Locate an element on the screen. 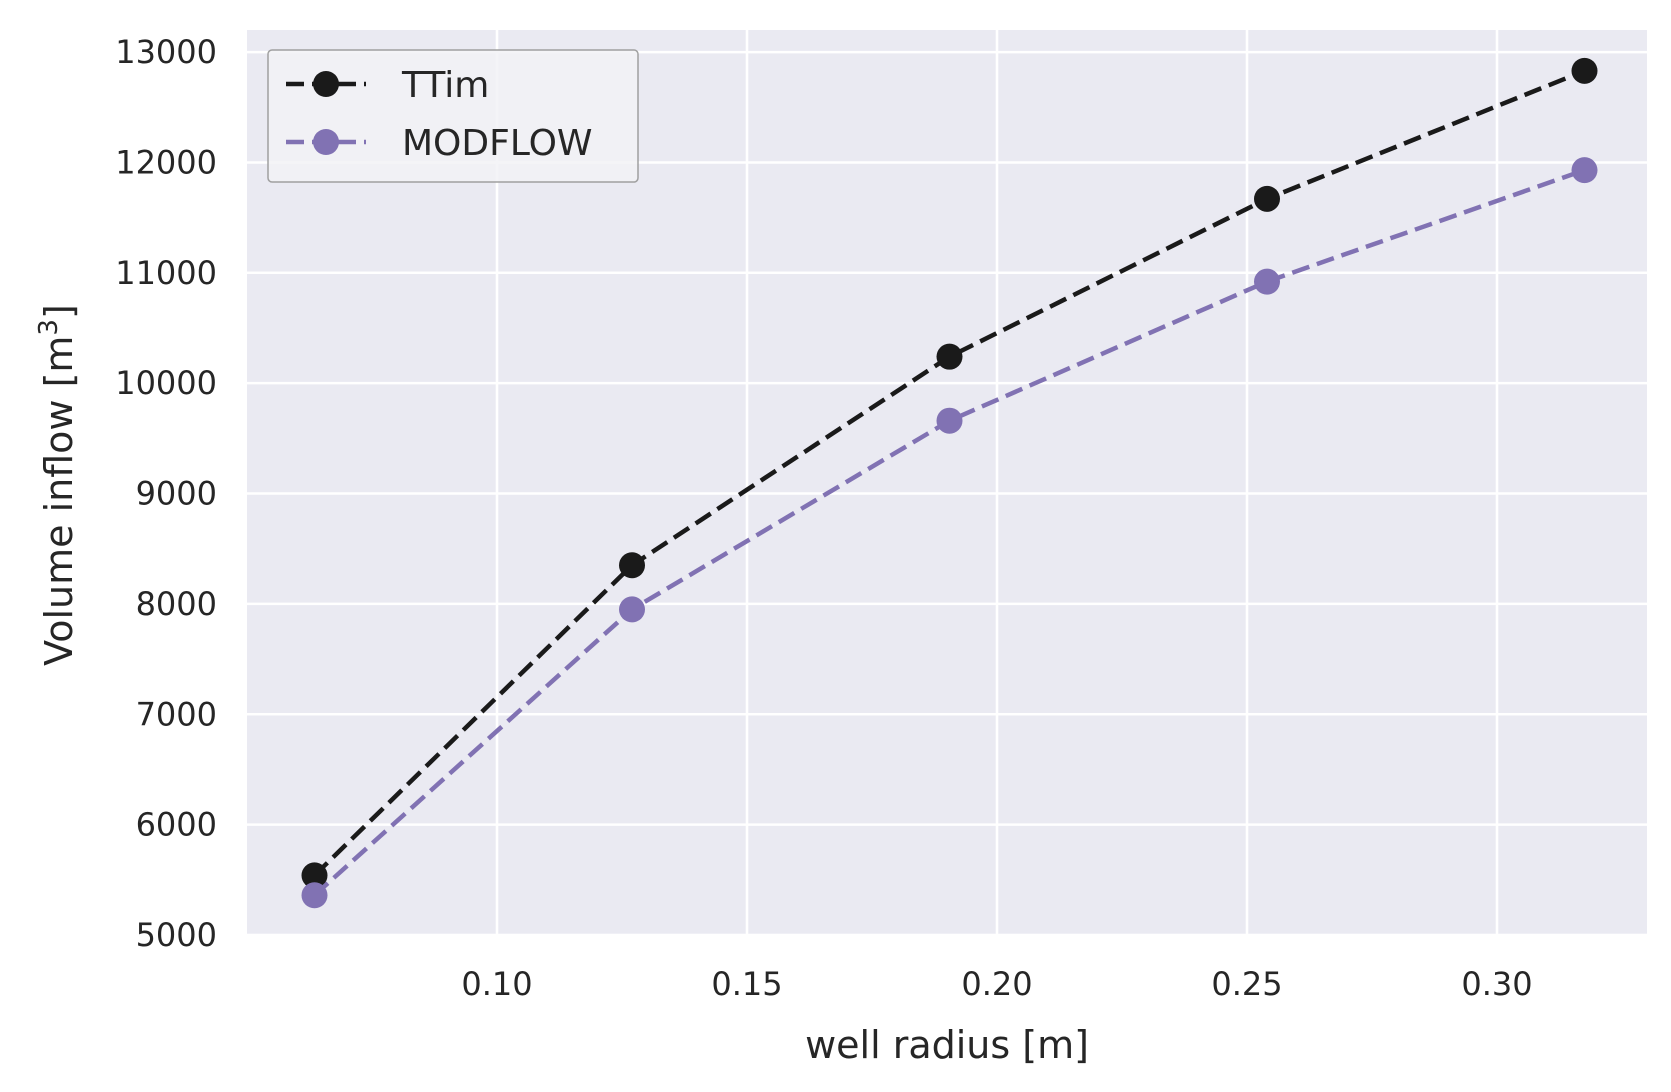  x-axis-label: well radius [m] is located at coordinates (947, 1045).